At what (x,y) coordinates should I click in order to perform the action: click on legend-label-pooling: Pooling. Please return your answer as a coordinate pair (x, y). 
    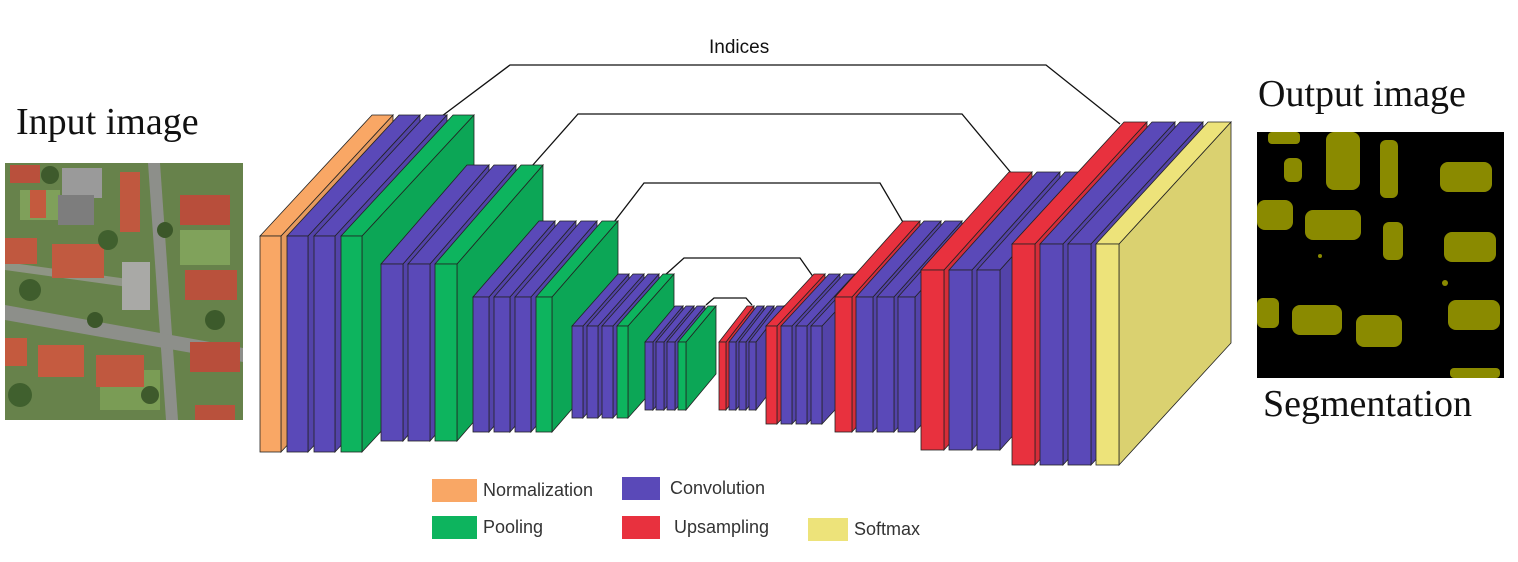
    Looking at the image, I should click on (513, 527).